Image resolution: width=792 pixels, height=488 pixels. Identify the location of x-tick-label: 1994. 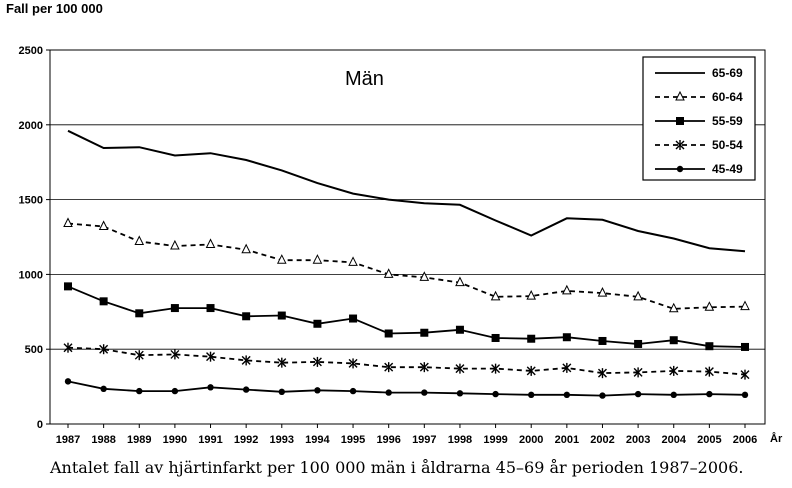
(317, 440).